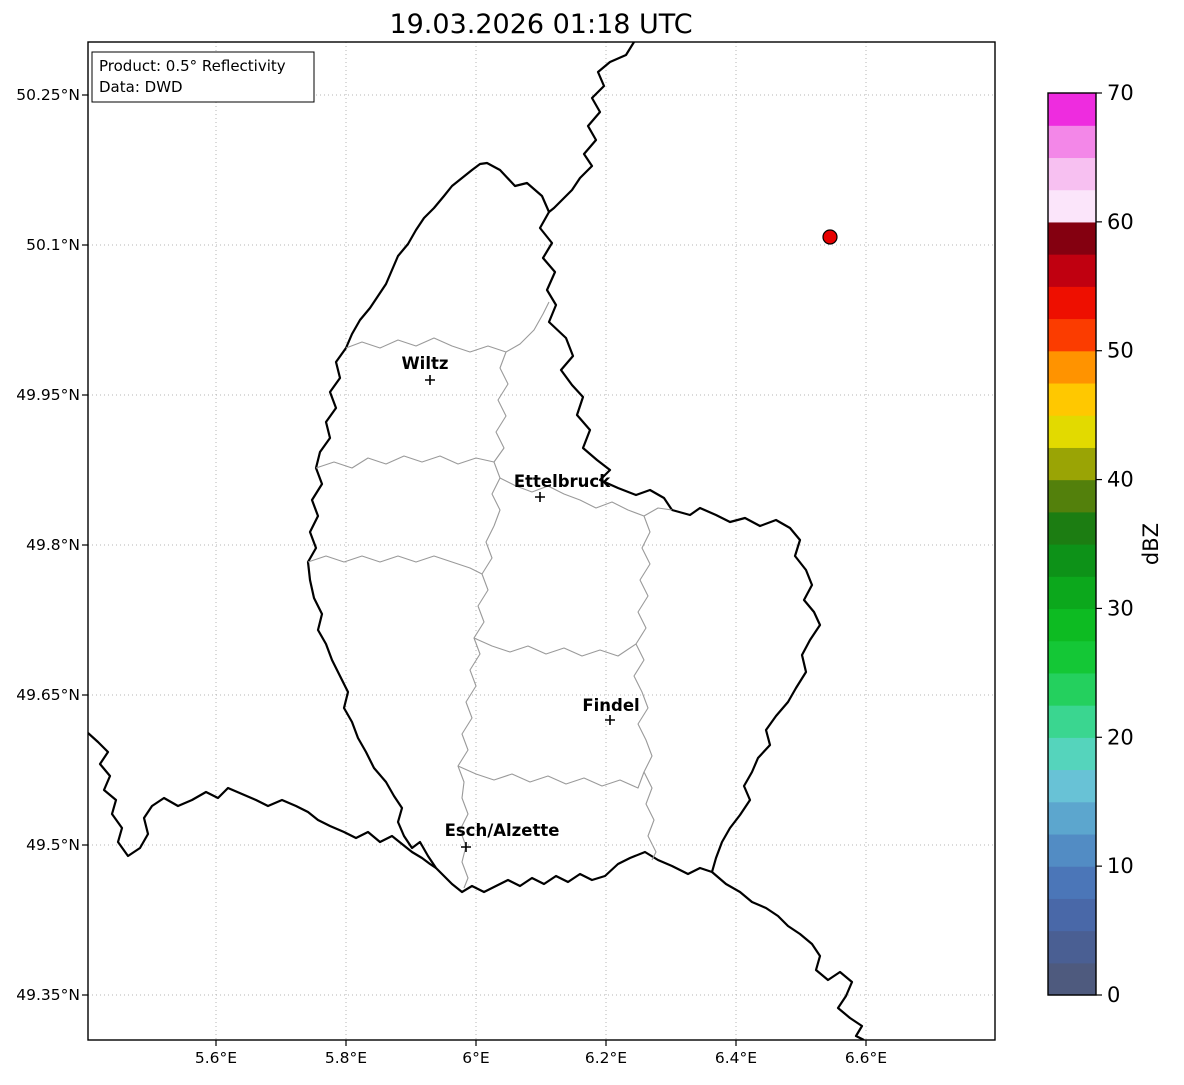 The image size is (1184, 1085). What do you see at coordinates (1115, 544) in the screenshot?
I see `colorbar-ticks: 0 10 20 30 40 50 60 70` at bounding box center [1115, 544].